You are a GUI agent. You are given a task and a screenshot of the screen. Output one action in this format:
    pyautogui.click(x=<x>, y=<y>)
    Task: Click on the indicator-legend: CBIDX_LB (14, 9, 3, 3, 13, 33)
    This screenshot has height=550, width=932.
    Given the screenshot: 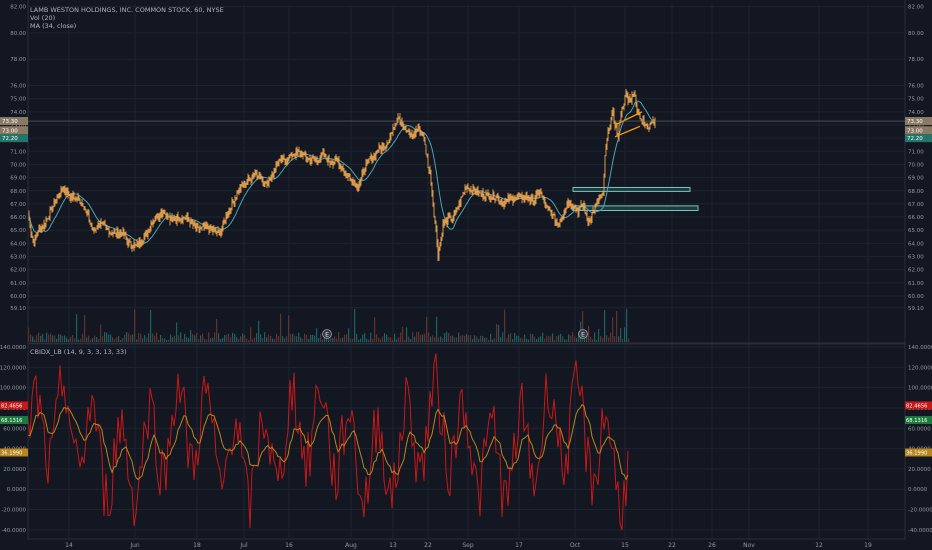 What is the action you would take?
    pyautogui.click(x=78, y=352)
    